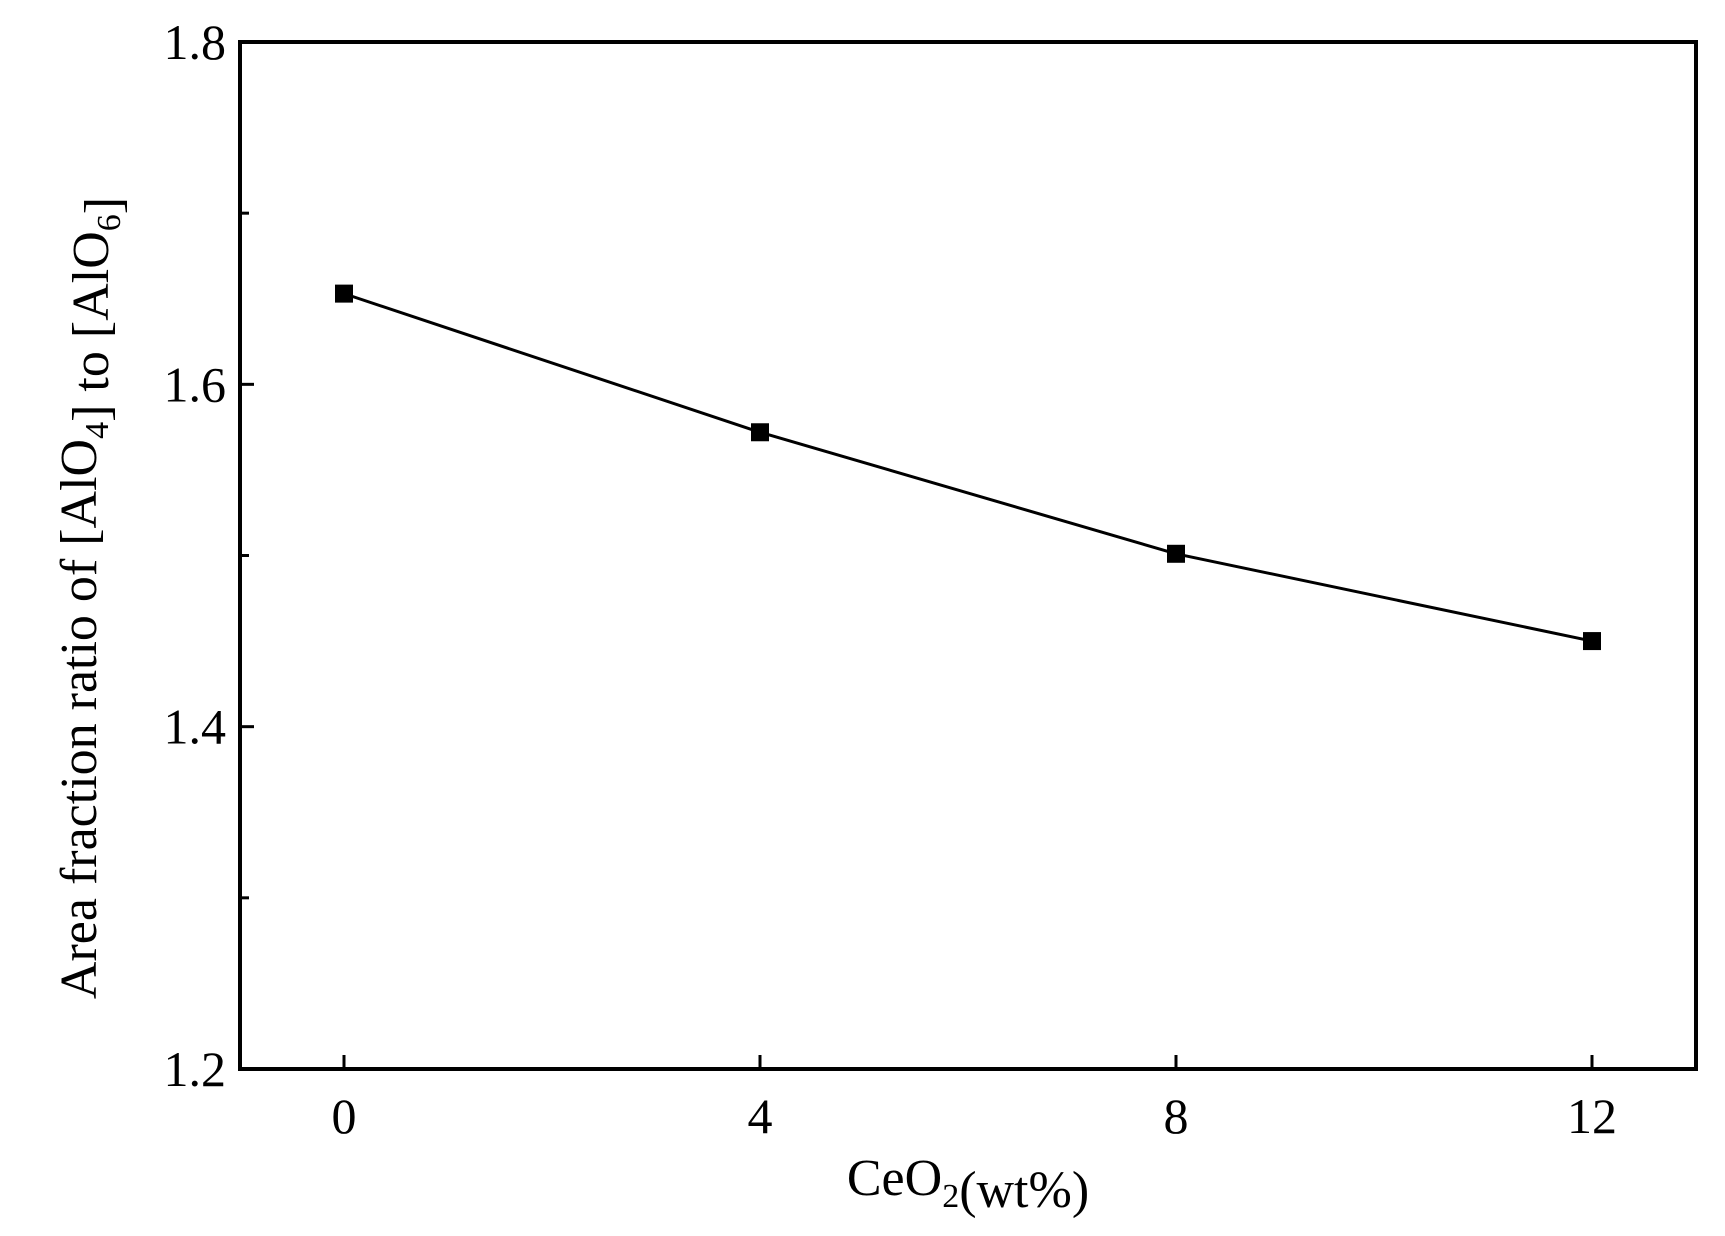 Image resolution: width=1725 pixels, height=1236 pixels. Describe the element at coordinates (760, 1116) in the screenshot. I see `x-tick-label: 4` at that location.